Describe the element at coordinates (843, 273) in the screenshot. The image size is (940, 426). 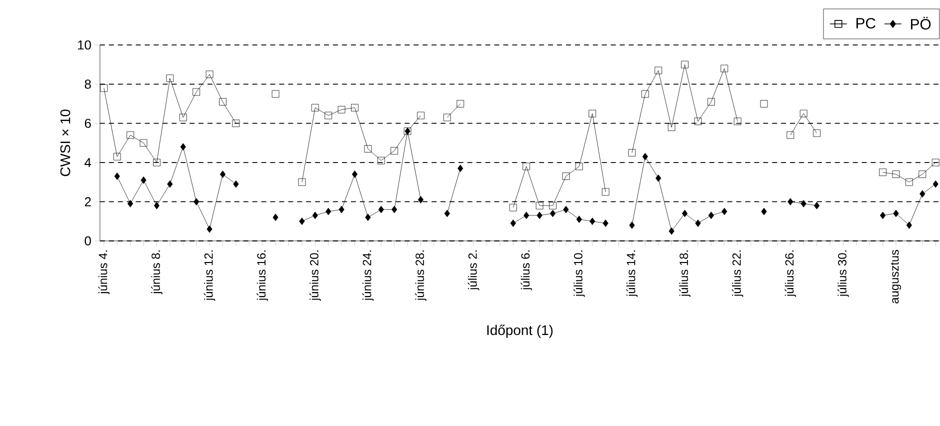
I see `x-tick-label: július 30.` at that location.